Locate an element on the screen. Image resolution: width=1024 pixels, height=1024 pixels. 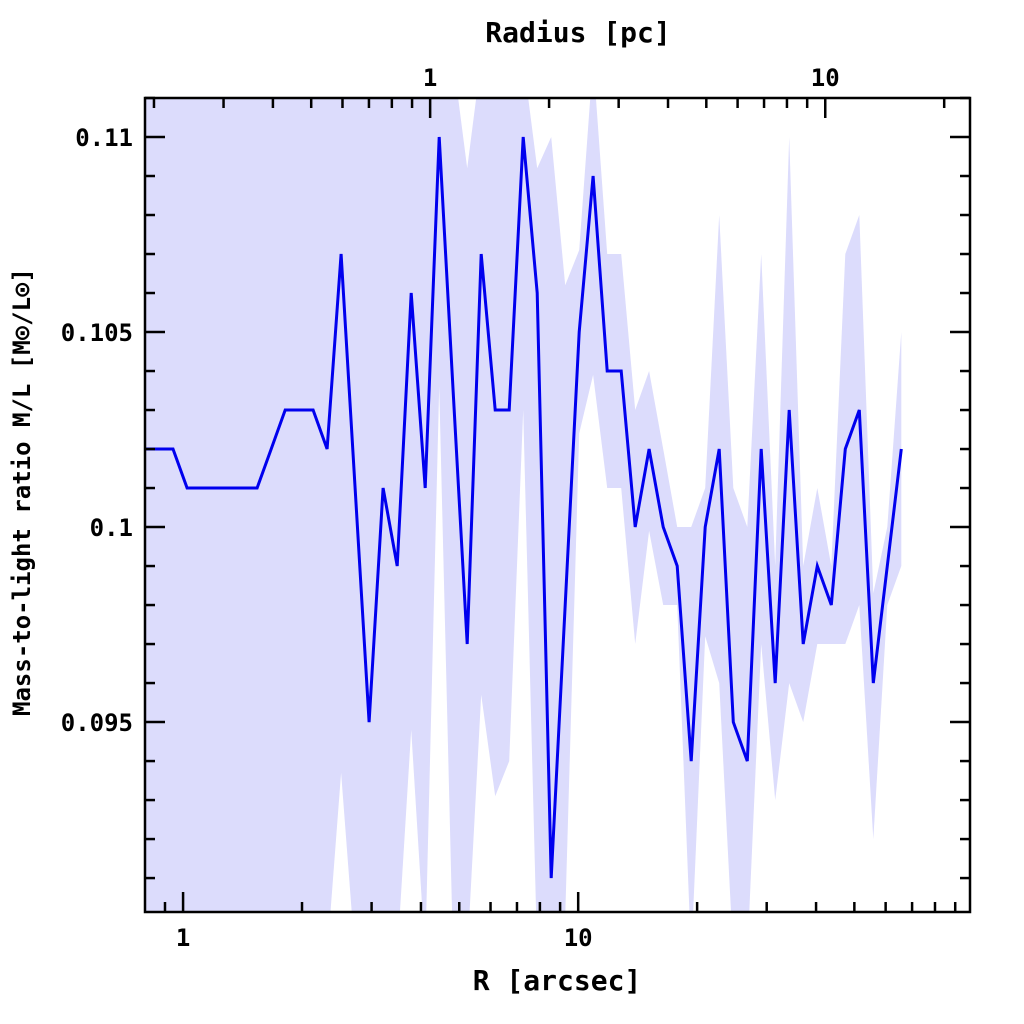
y-tick-label: 0.095 is located at coordinates (97, 723).